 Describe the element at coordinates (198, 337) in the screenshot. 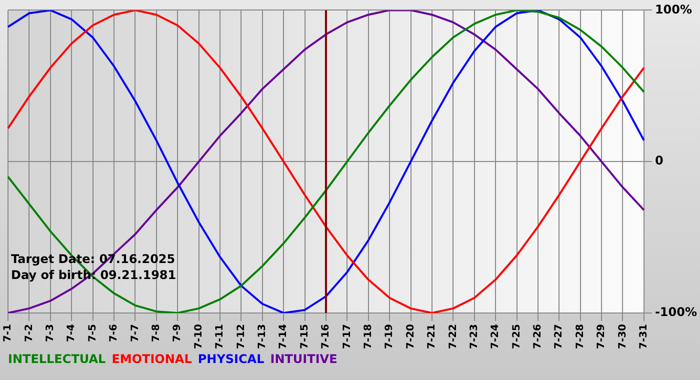

I see `x-tick-label: 7-10` at that location.